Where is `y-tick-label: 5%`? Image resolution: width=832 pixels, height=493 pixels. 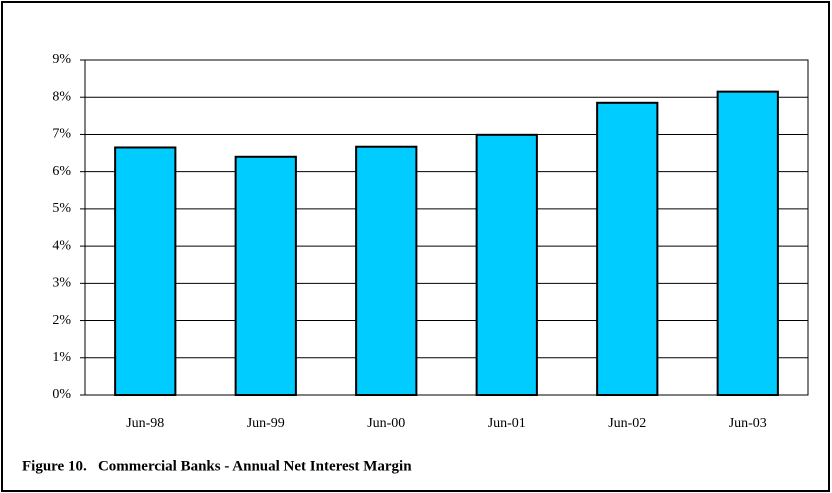
y-tick-label: 5% is located at coordinates (61, 208).